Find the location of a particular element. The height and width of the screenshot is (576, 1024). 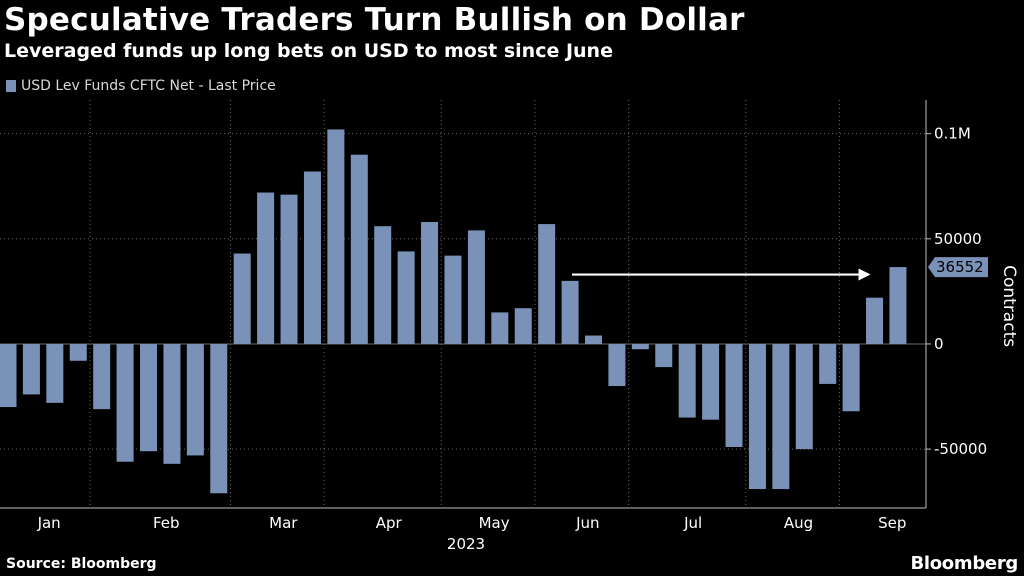

annotation-arrowhead is located at coordinates (864, 274).